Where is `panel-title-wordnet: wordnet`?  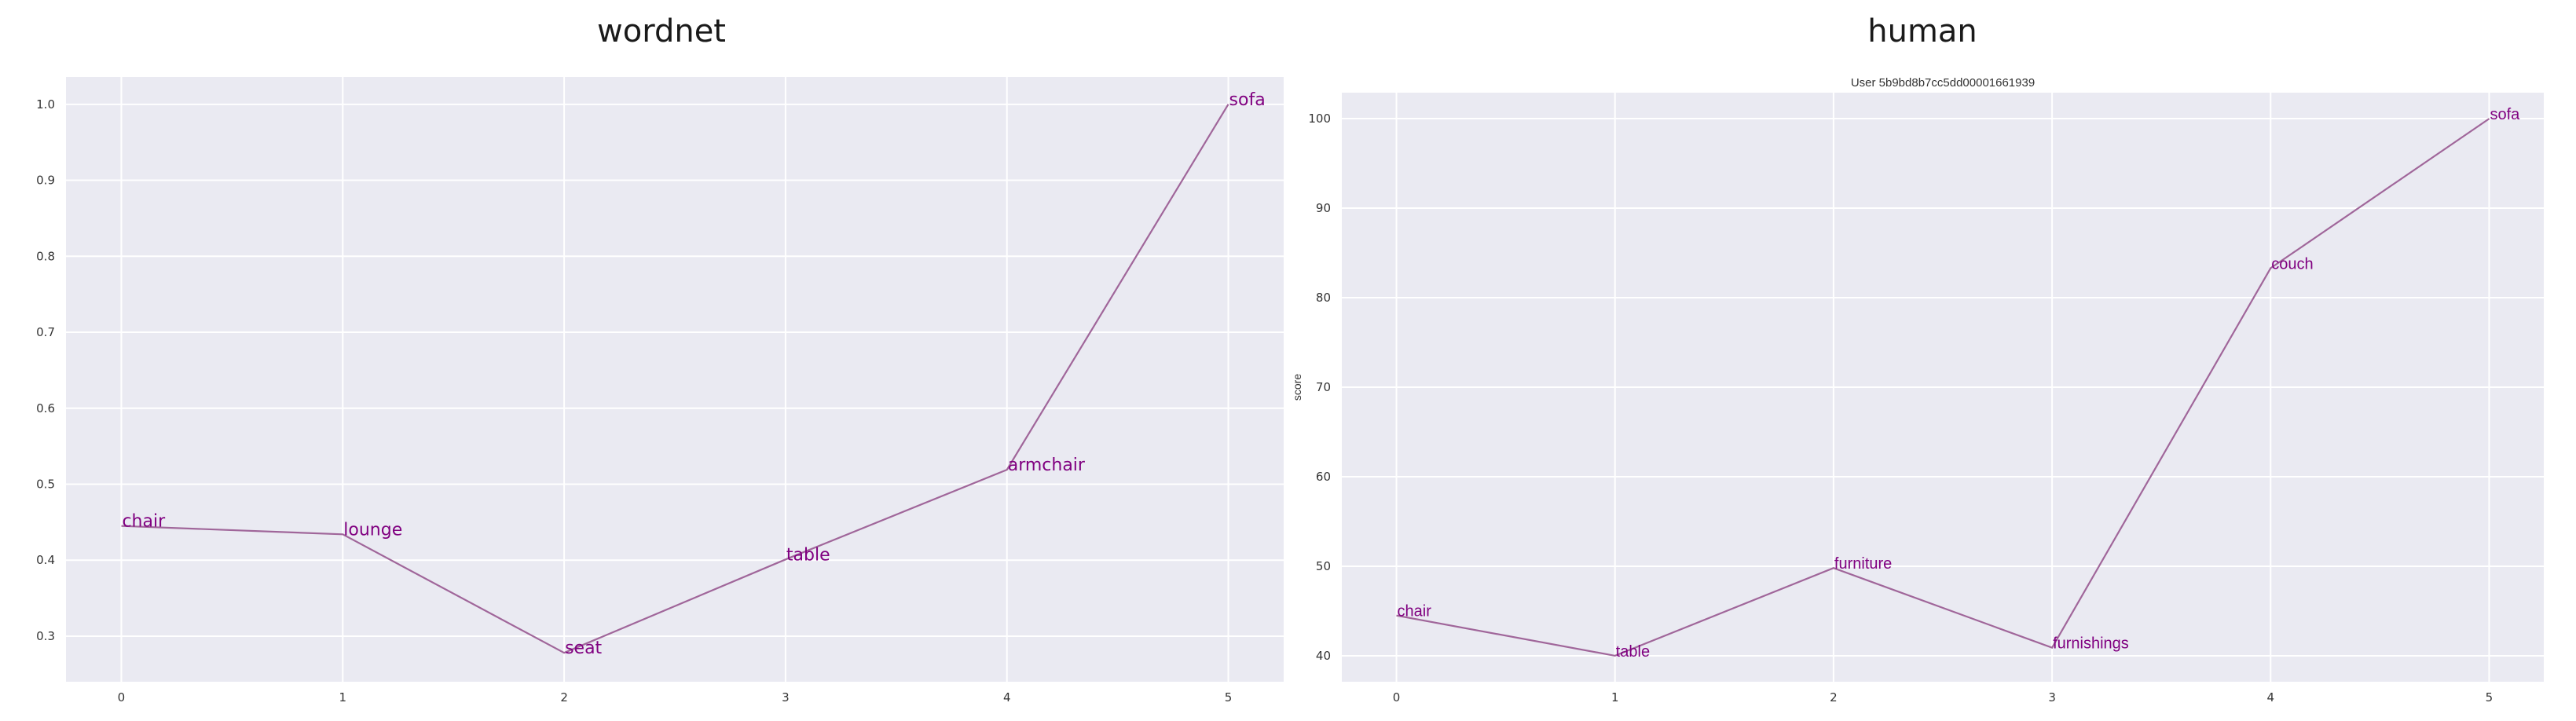
panel-title-wordnet: wordnet is located at coordinates (661, 31).